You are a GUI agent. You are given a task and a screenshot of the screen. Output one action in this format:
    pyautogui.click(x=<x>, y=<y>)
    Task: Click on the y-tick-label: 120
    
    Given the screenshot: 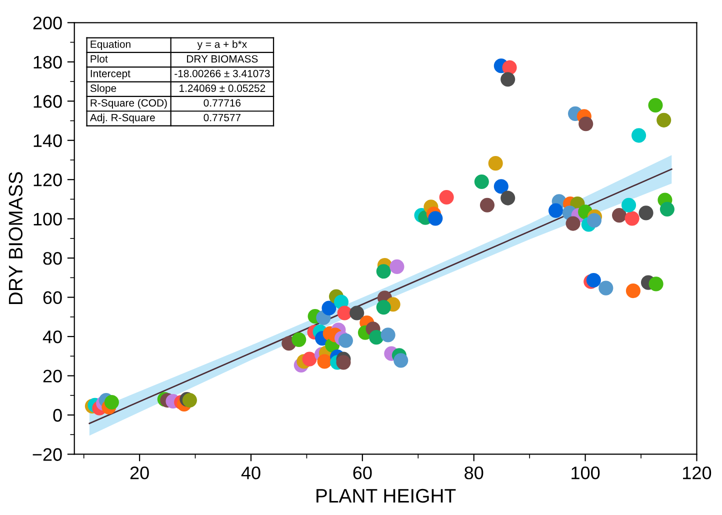 What is the action you would take?
    pyautogui.click(x=48, y=180)
    